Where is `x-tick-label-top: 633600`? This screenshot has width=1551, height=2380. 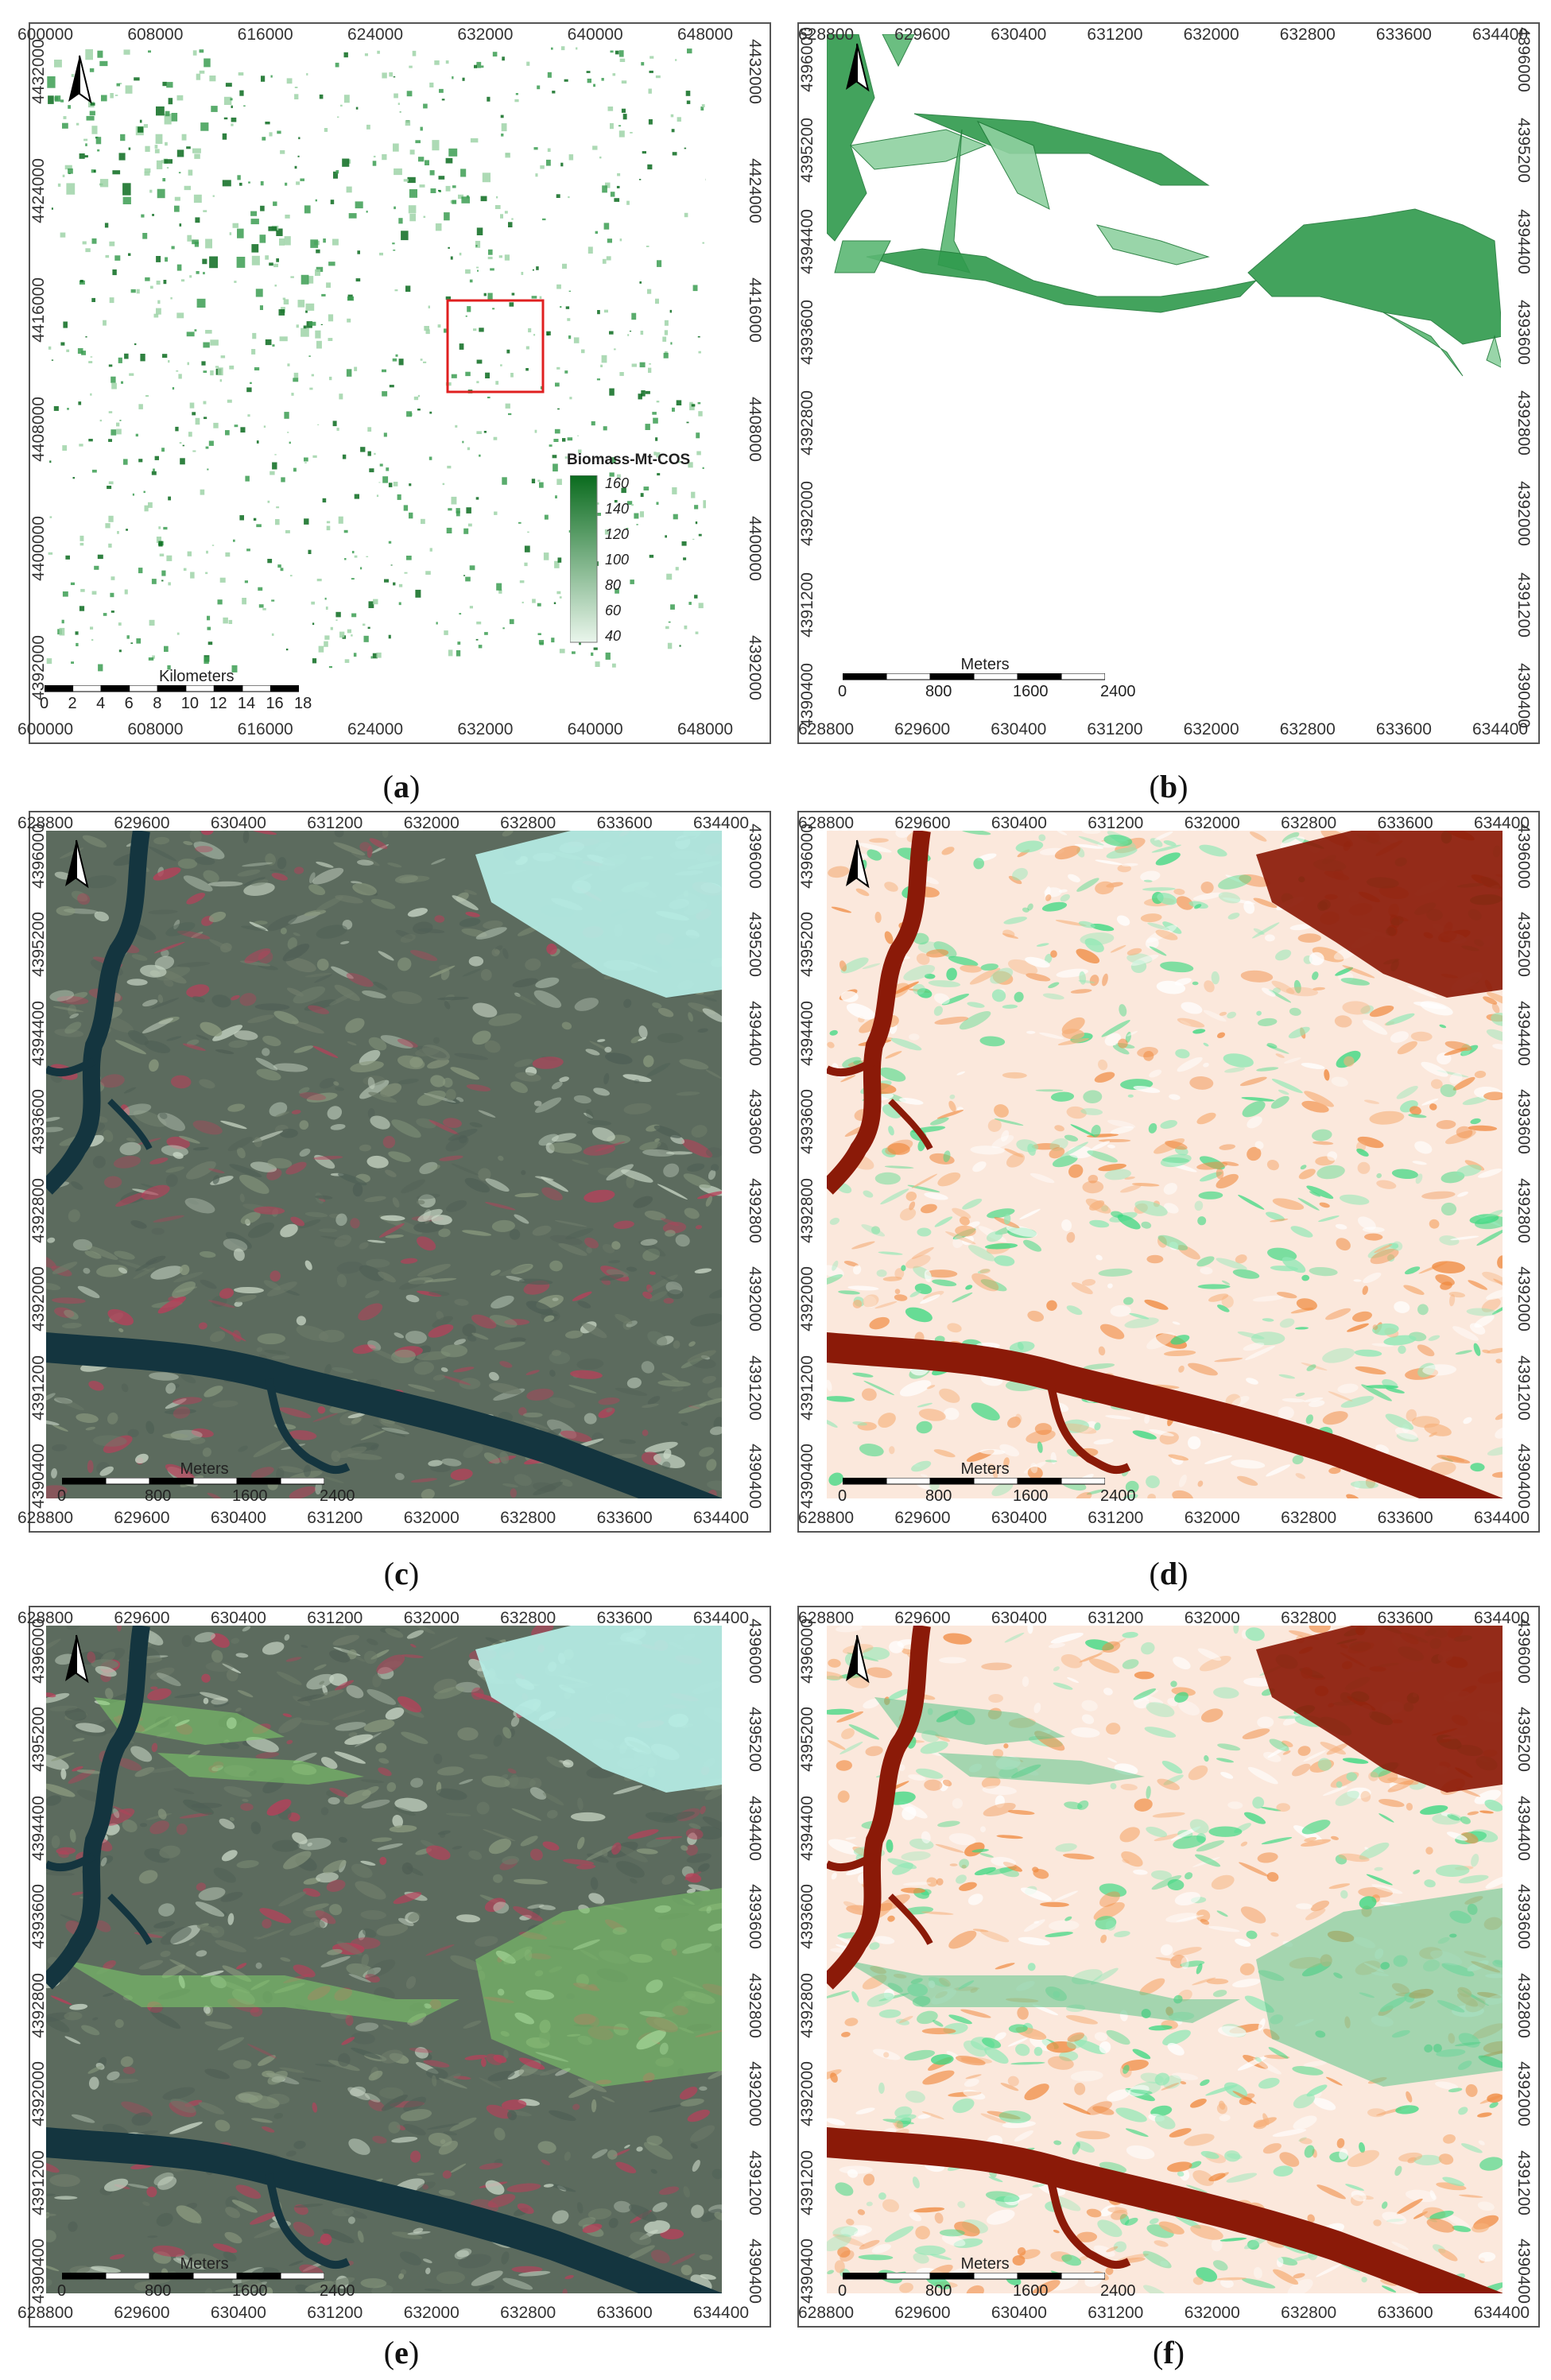 x-tick-label-top: 633600 is located at coordinates (1405, 823).